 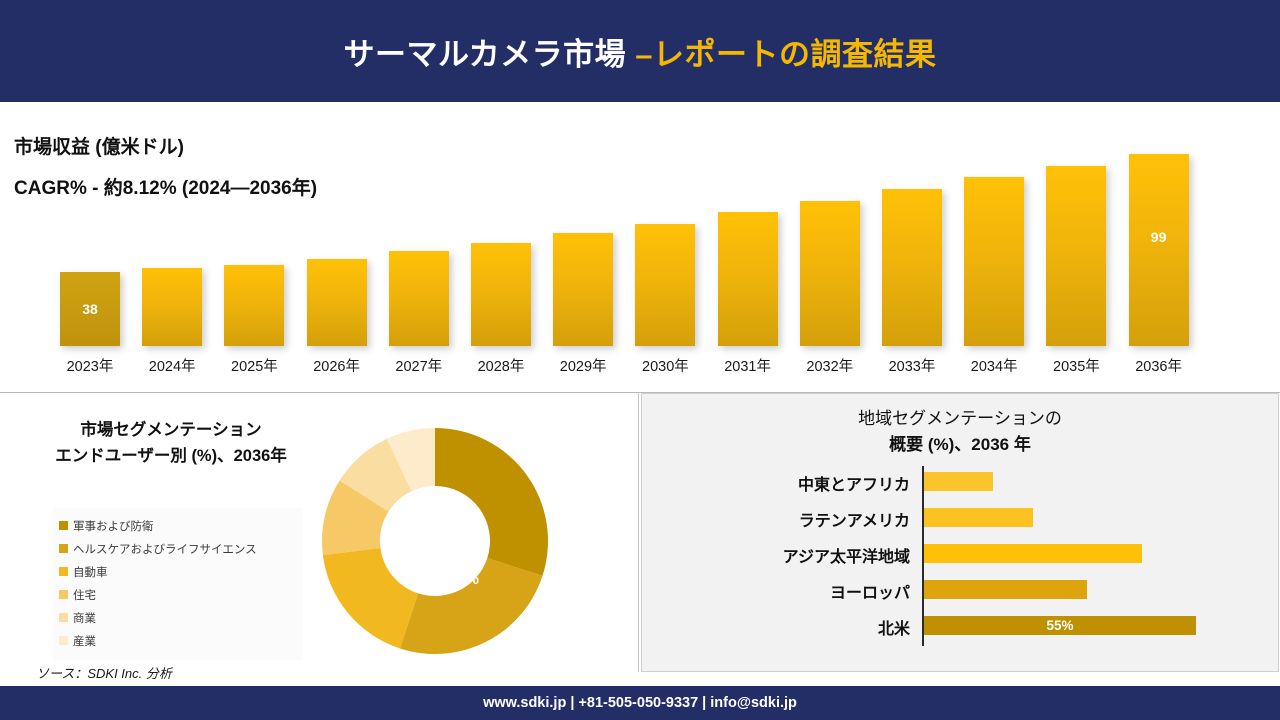 What do you see at coordinates (172, 367) in the screenshot?
I see `bar-category-label: 2024年` at bounding box center [172, 367].